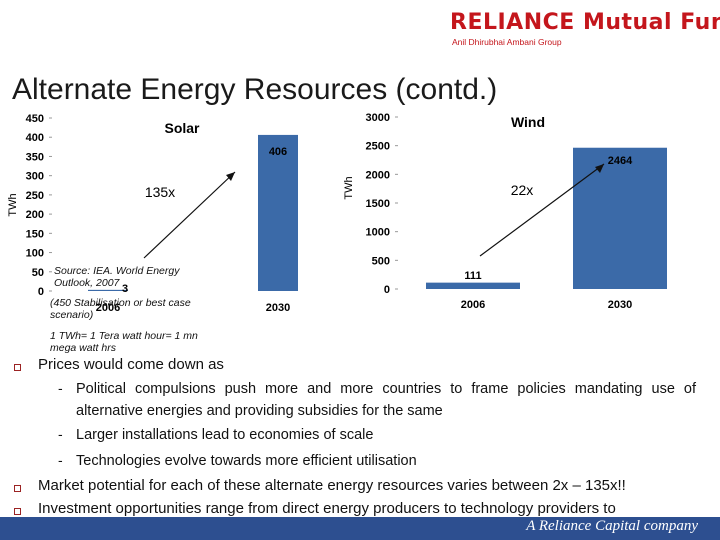  Describe the element at coordinates (189, 215) in the screenshot. I see `solar-growth-arrow` at that location.